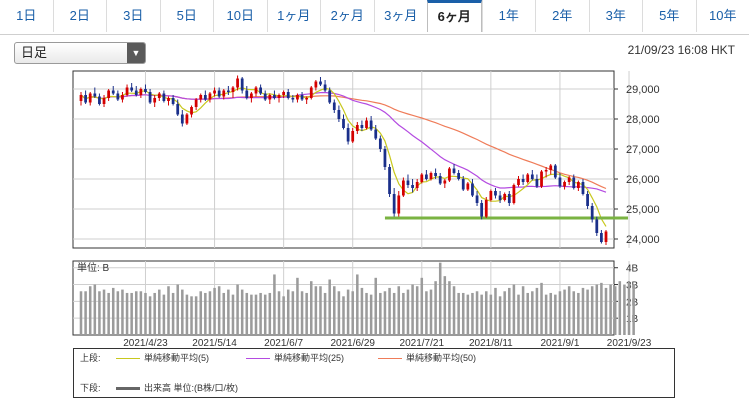 This screenshot has width=749, height=400. Describe the element at coordinates (128, 359) in the screenshot. I see `ma5-swatch` at that location.